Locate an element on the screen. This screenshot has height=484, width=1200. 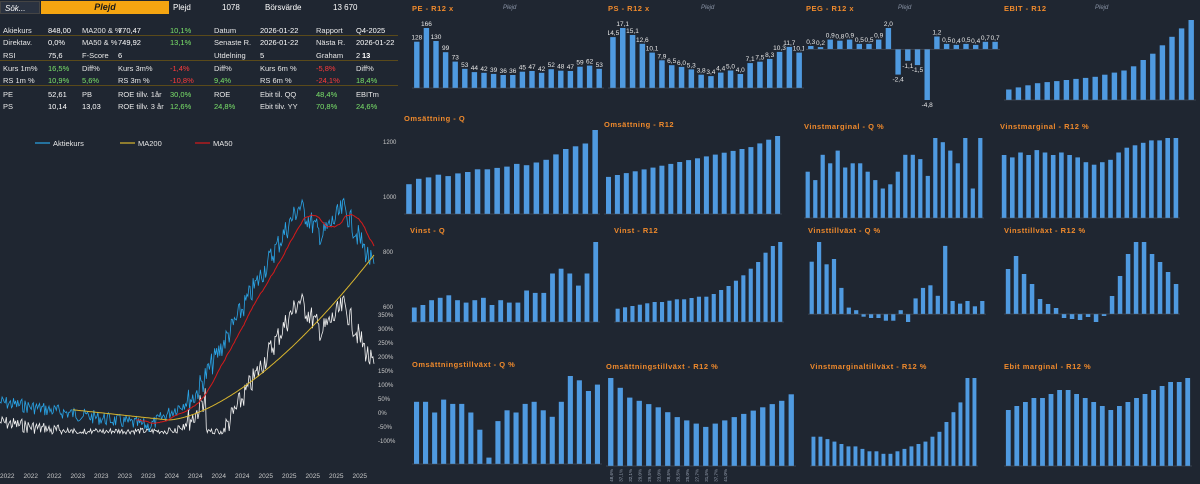
data-label: 0,7 is located at coordinates (995, 38).